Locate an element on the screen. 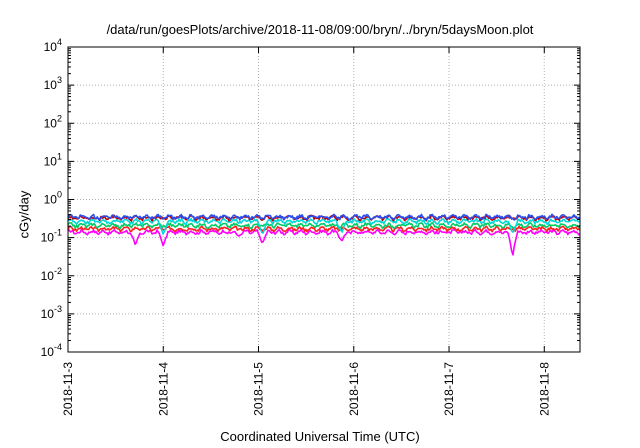  x-tick-label: 2018-11-7 is located at coordinates (449, 389).